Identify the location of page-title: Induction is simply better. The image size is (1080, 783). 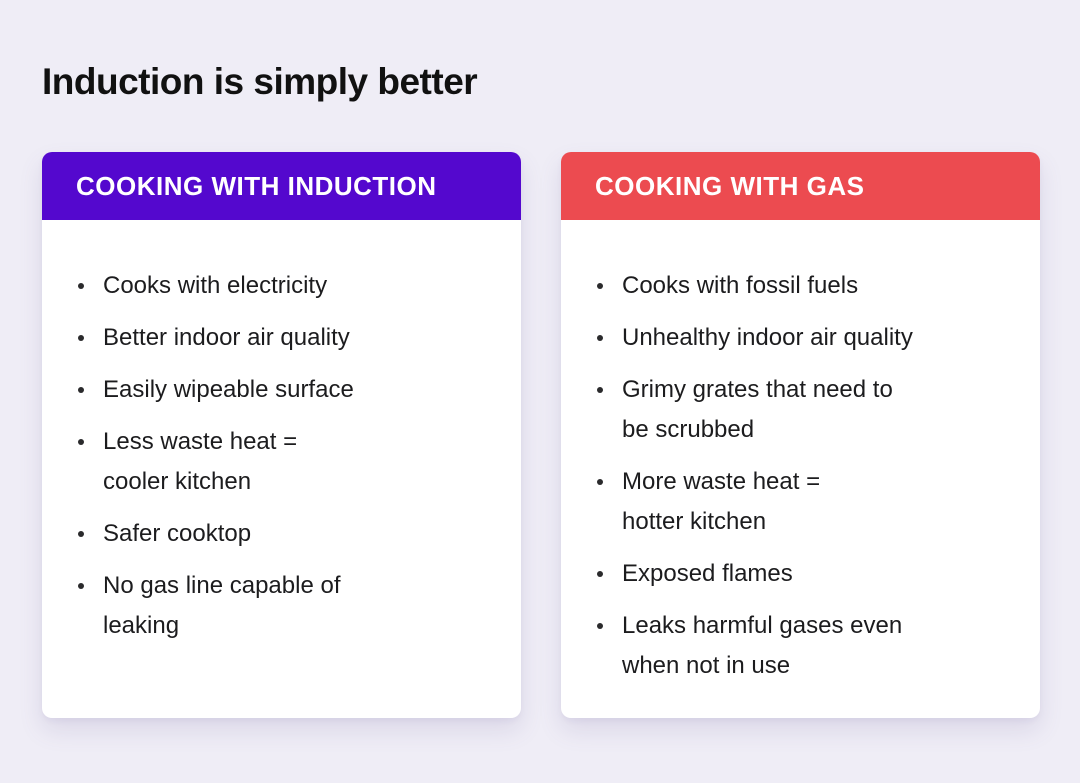
(260, 81).